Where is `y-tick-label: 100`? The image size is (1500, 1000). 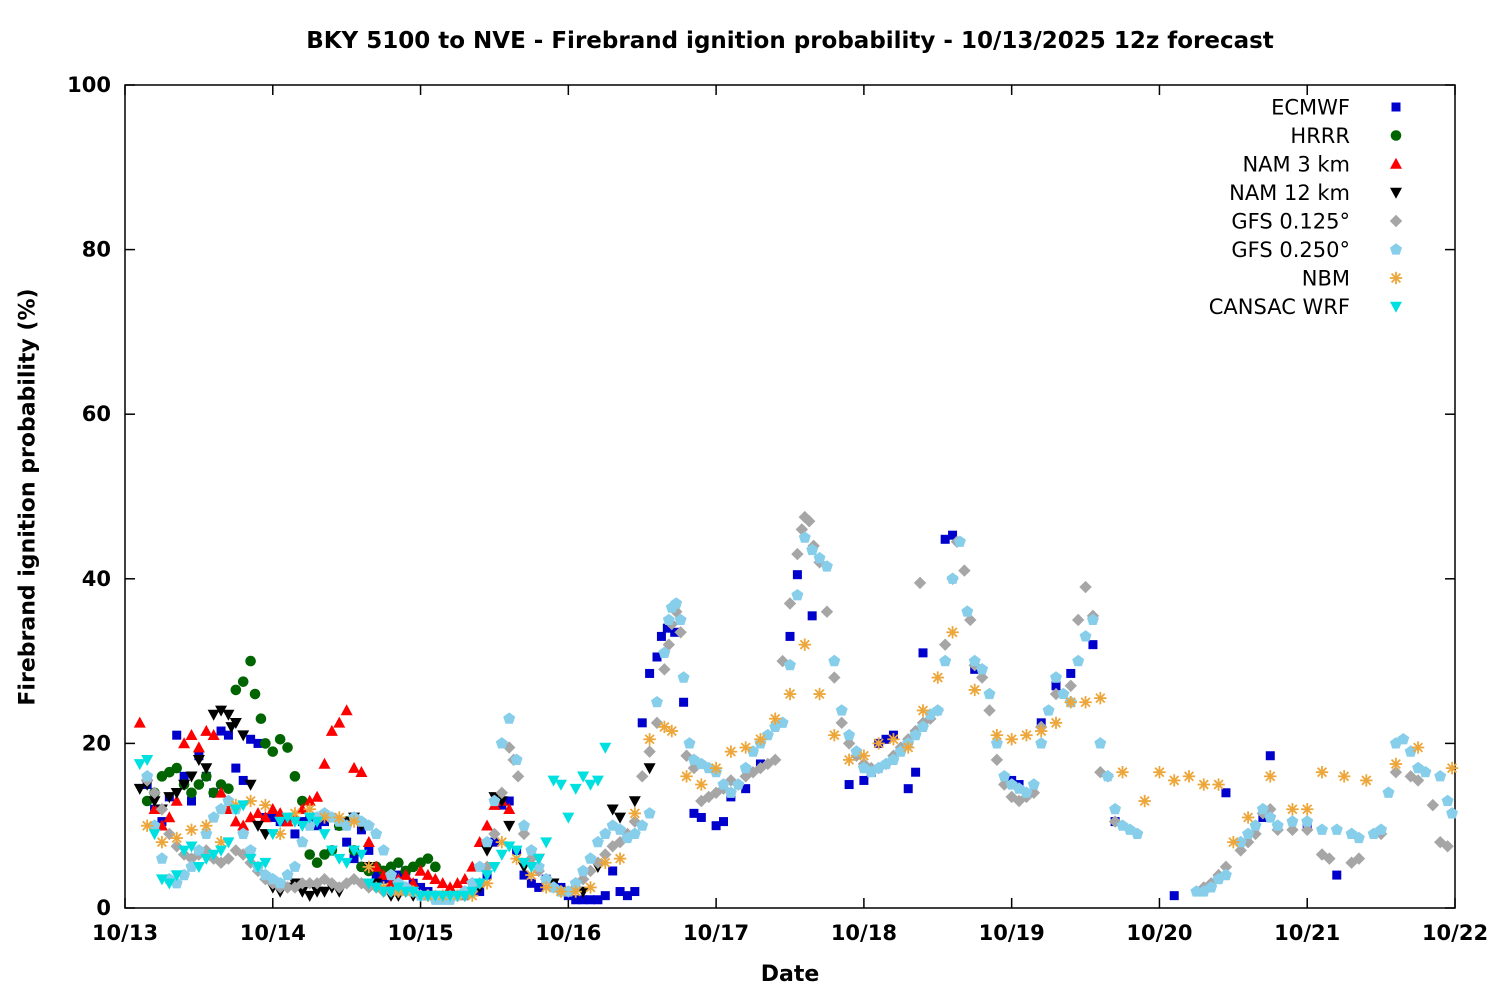
y-tick-label: 100 is located at coordinates (89, 85).